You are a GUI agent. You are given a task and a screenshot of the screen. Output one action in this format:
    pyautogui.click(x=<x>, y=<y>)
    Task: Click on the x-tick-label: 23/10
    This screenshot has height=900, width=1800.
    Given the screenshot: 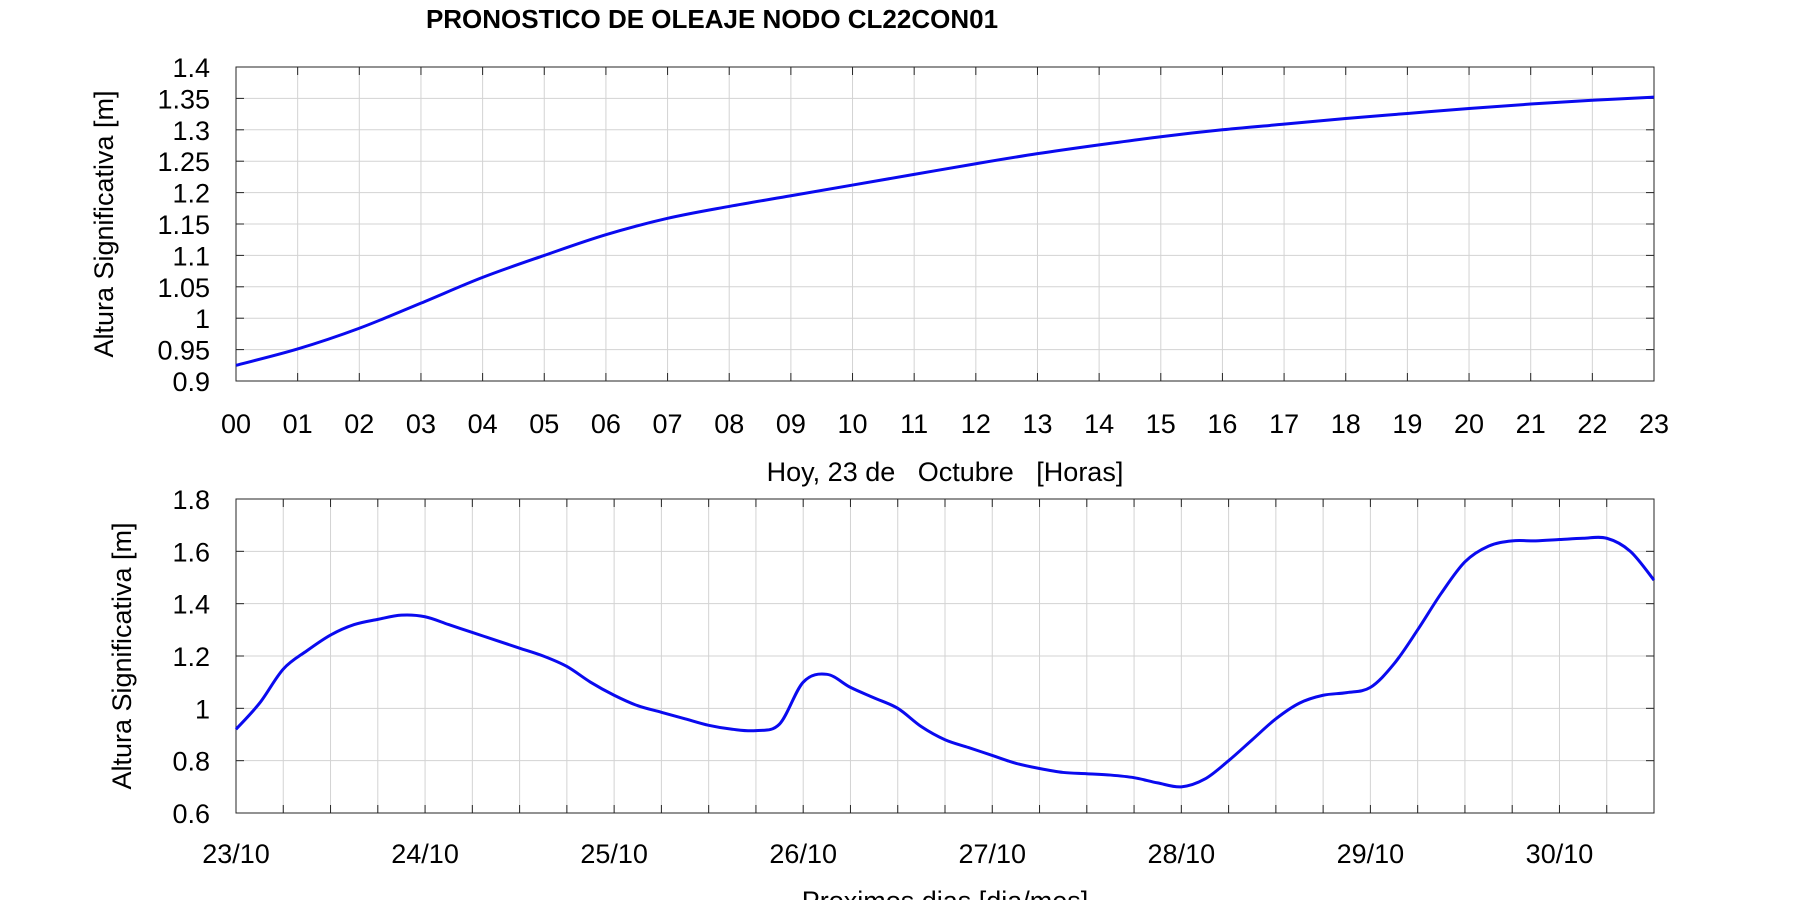 What is the action you would take?
    pyautogui.click(x=236, y=854)
    